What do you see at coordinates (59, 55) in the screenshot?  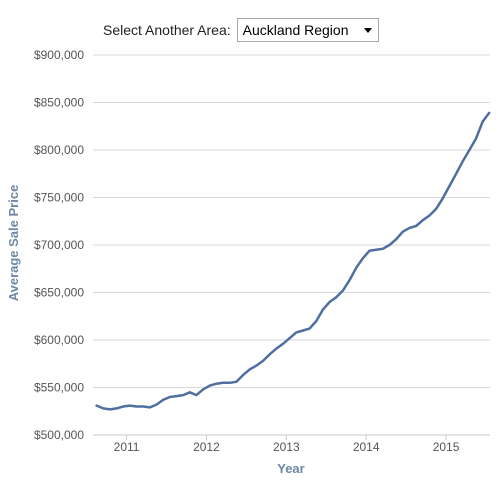 I see `y-tick-label: $900,000` at bounding box center [59, 55].